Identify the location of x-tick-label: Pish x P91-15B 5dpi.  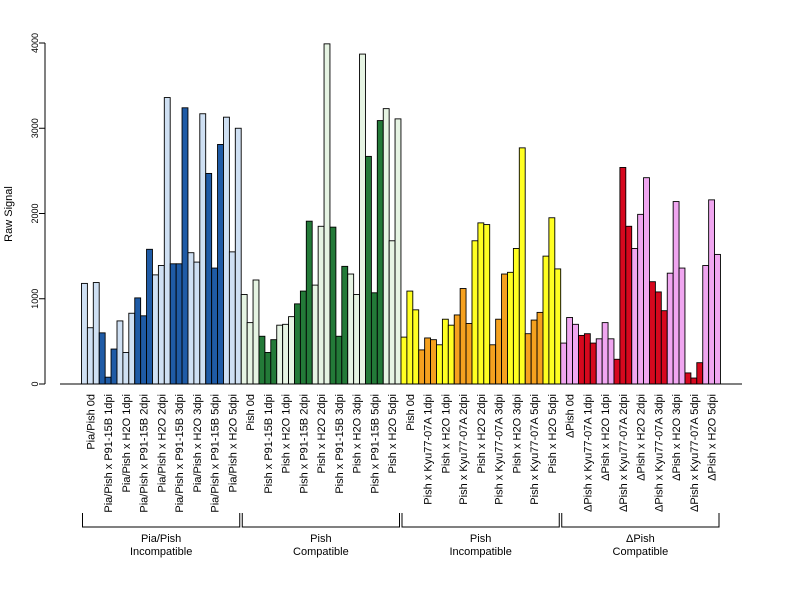
(375, 444).